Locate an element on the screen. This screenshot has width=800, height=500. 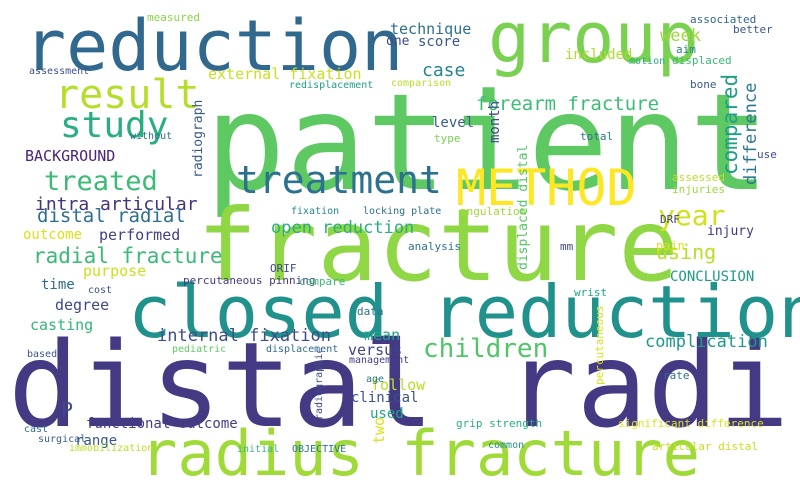
word-performed: performed is located at coordinates (140, 235).